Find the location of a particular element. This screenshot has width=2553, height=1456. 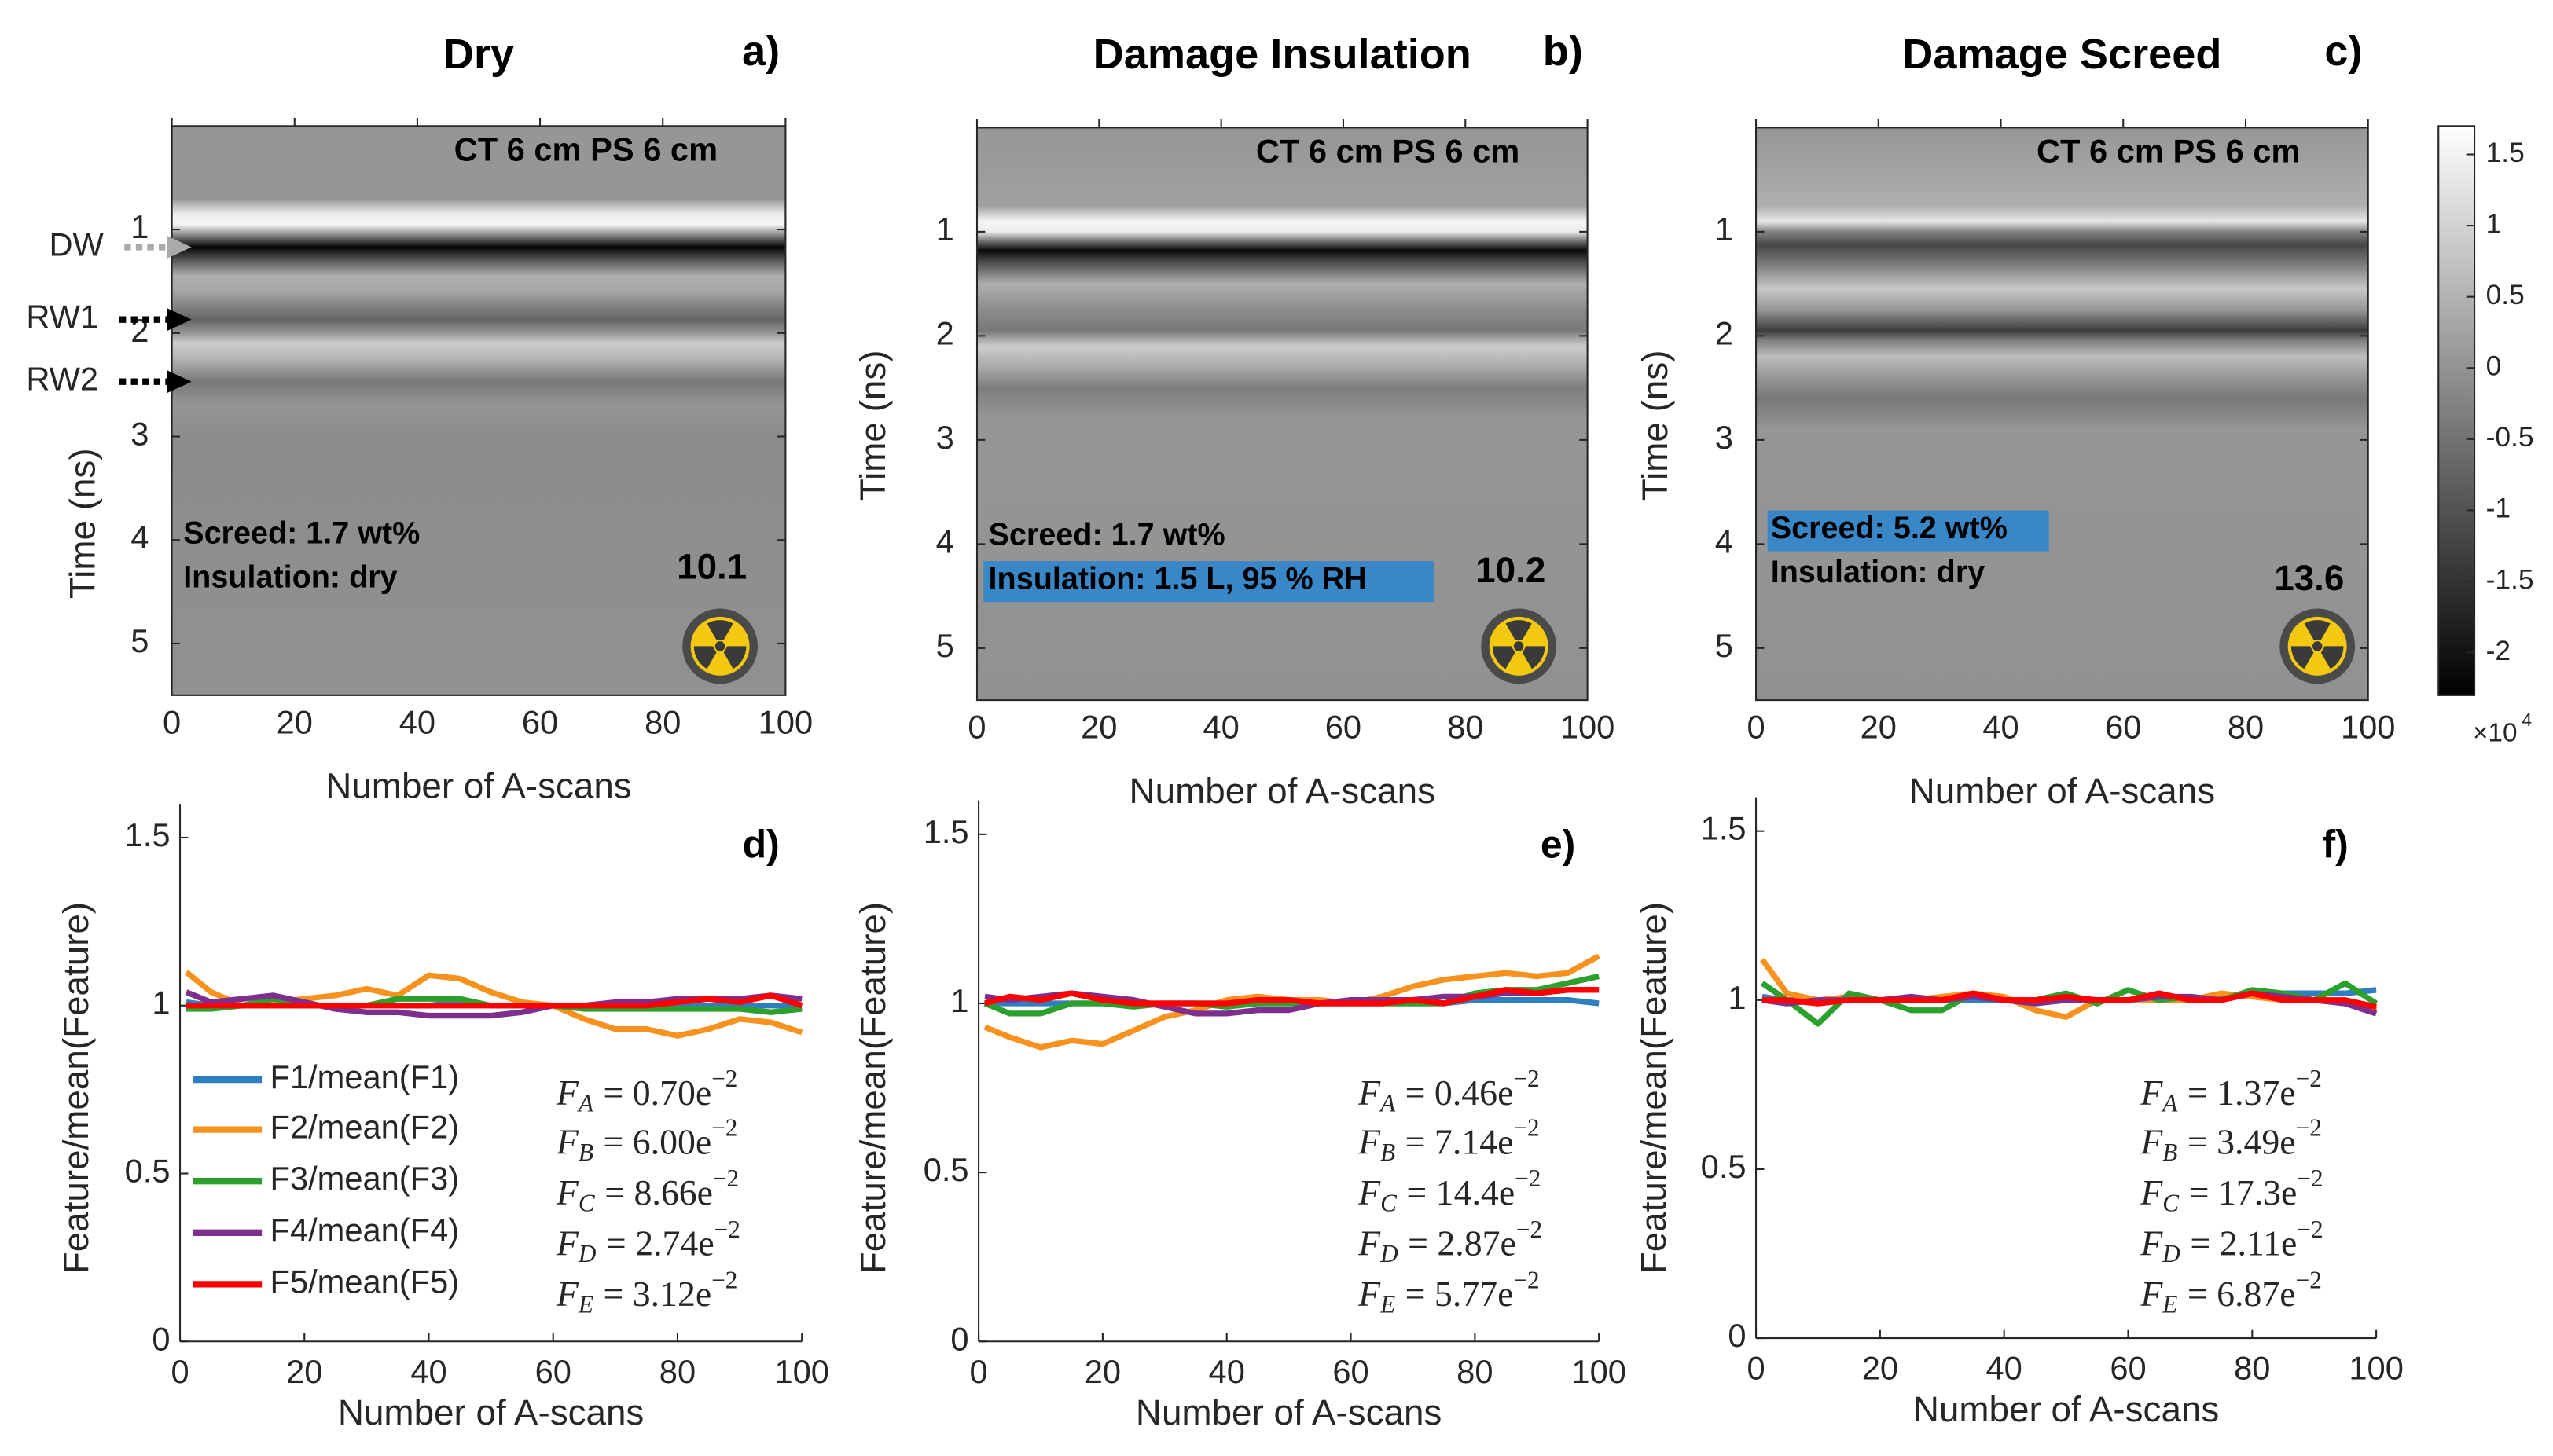

legend-label: F5/mean(F5) is located at coordinates (365, 1281).